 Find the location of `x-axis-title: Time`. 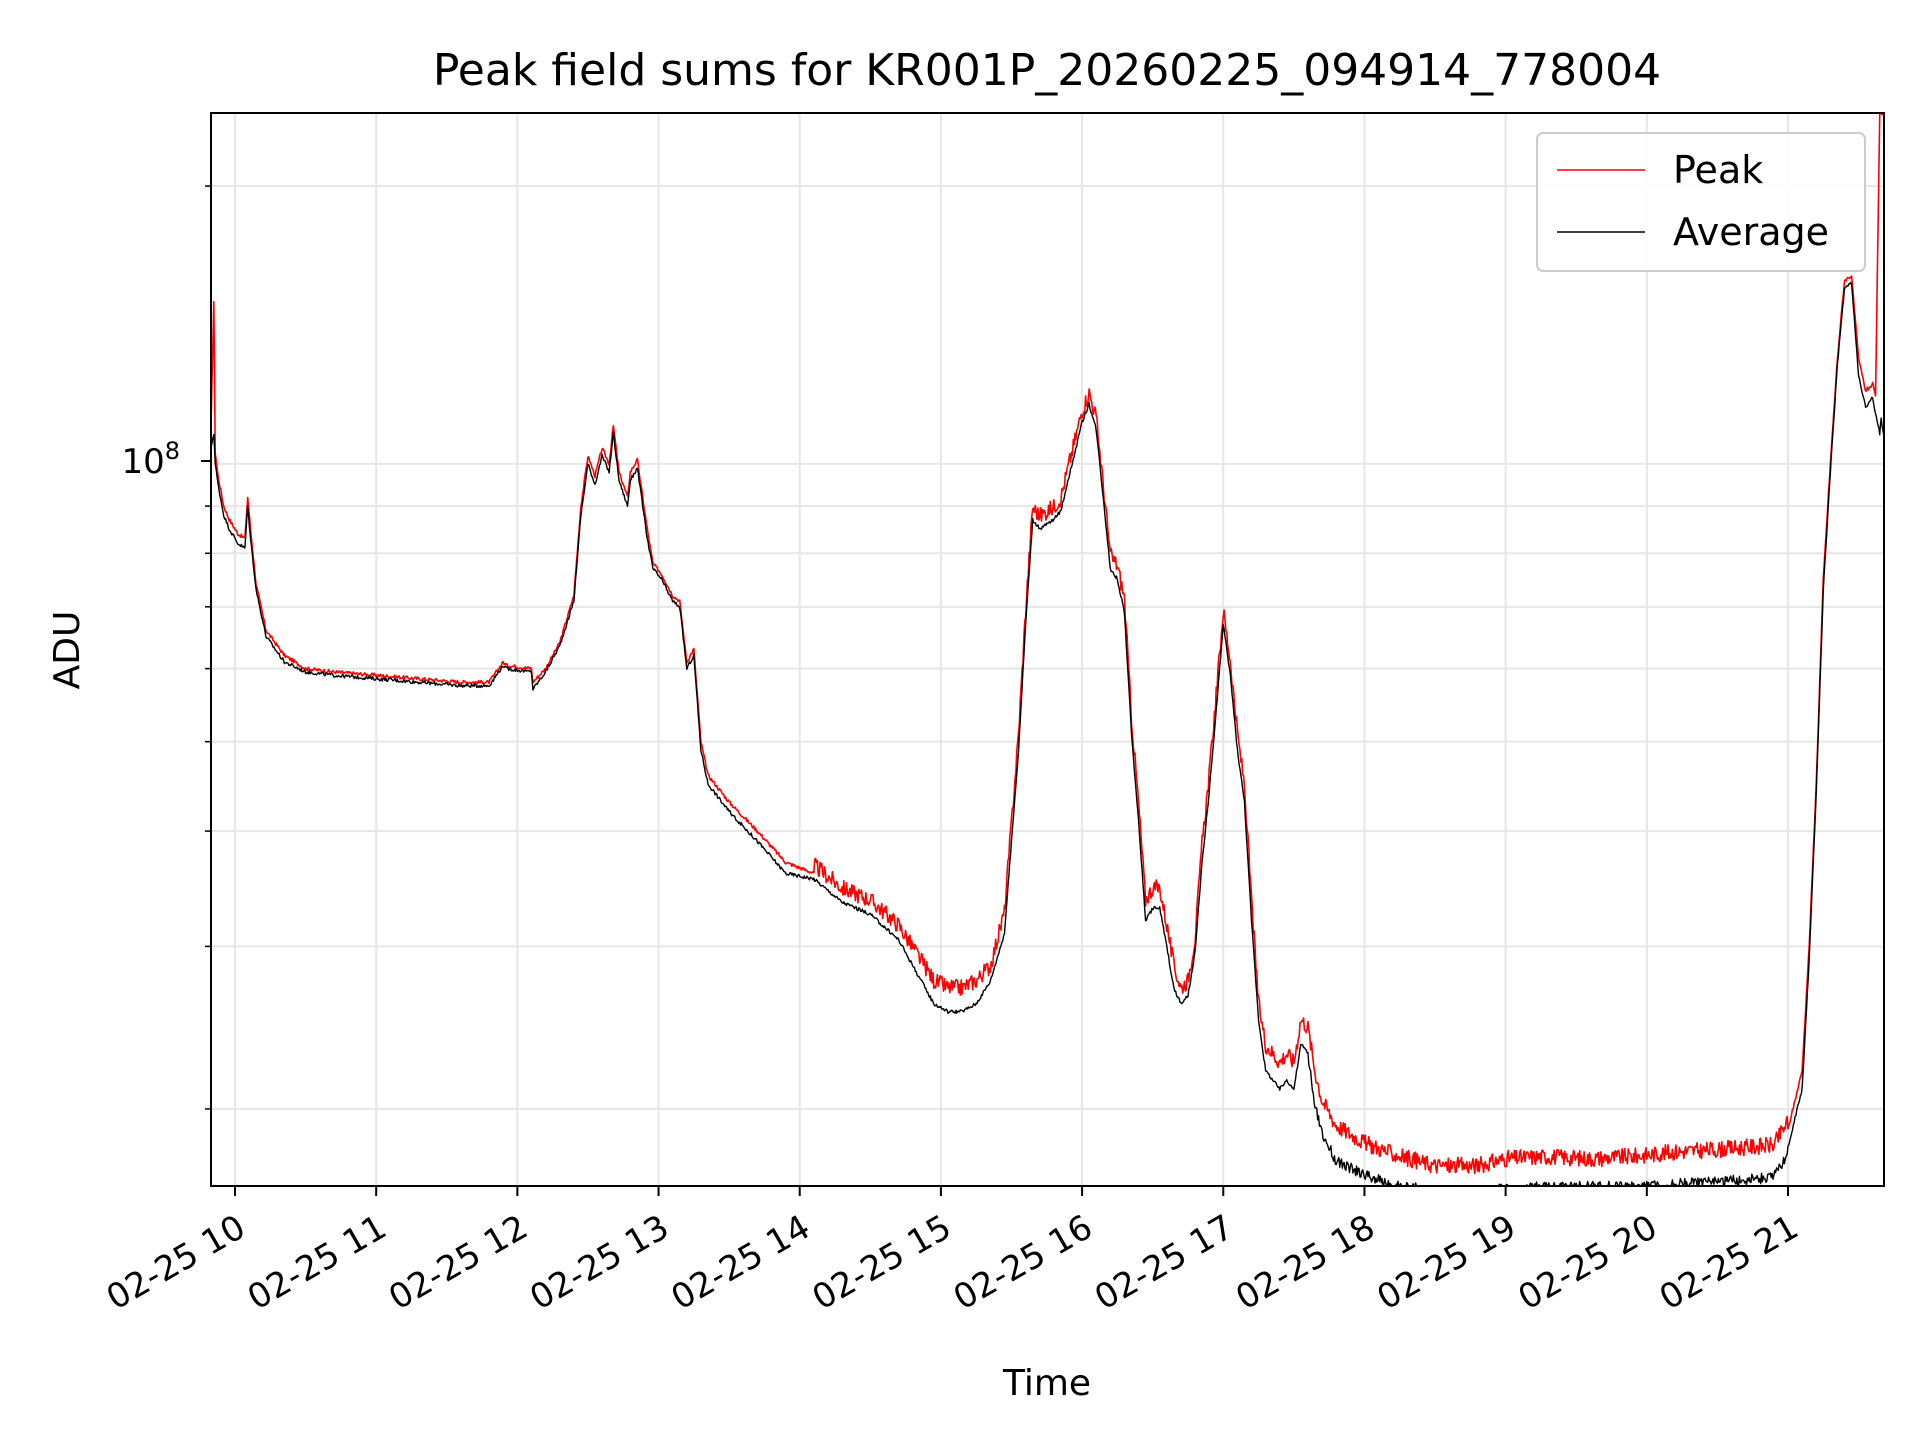

x-axis-title: Time is located at coordinates (1046, 1383).